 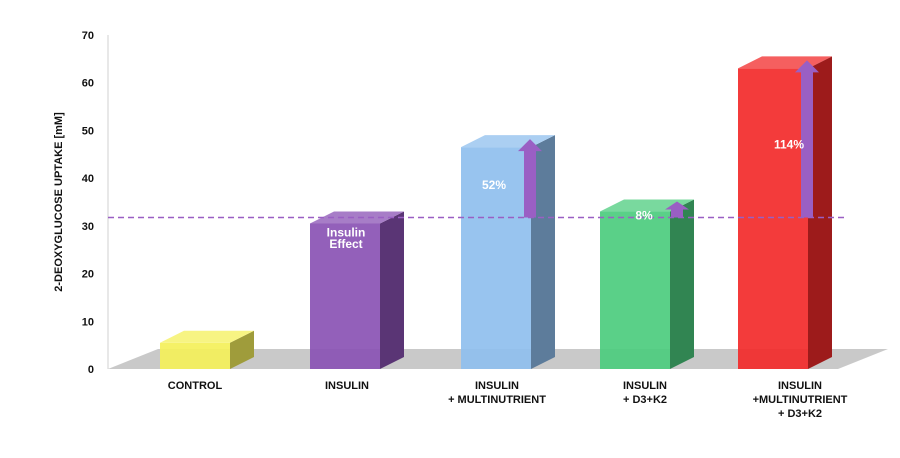 What do you see at coordinates (88, 84) in the screenshot?
I see `y-tick-label: 60` at bounding box center [88, 84].